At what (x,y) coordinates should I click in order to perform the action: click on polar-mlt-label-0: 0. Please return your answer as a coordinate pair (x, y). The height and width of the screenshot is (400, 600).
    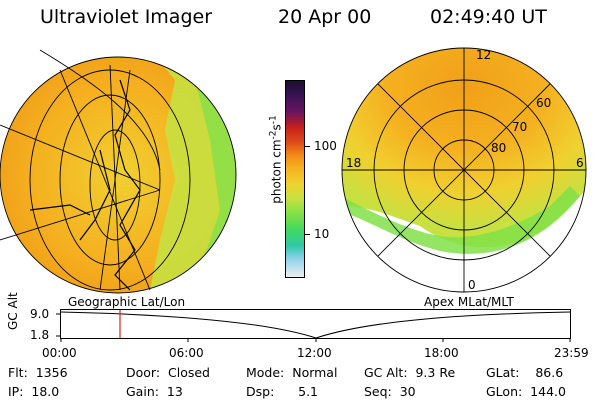
    Looking at the image, I should click on (472, 285).